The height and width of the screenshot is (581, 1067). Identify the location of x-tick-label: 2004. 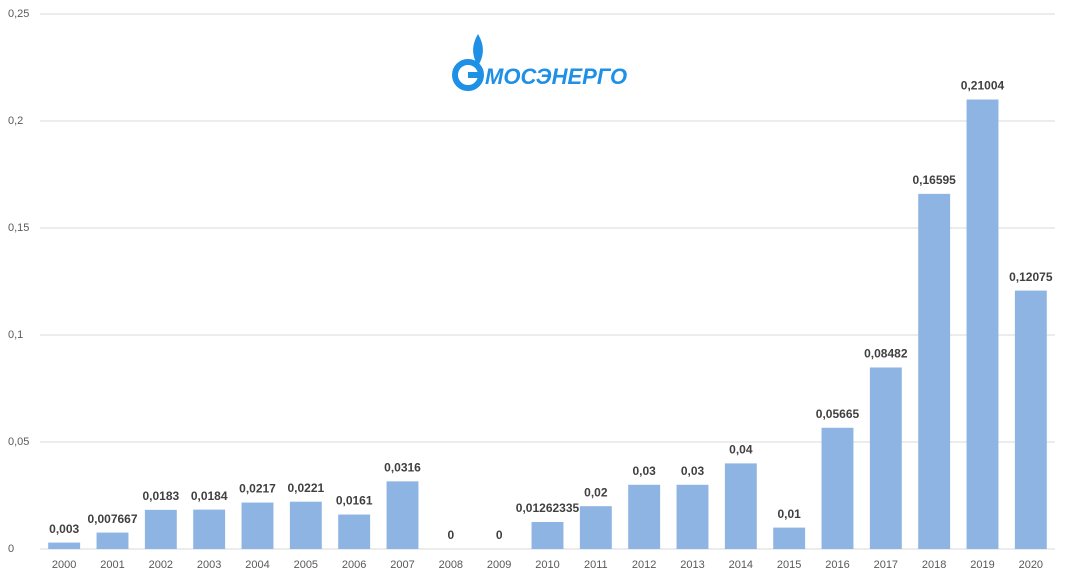
(257, 565).